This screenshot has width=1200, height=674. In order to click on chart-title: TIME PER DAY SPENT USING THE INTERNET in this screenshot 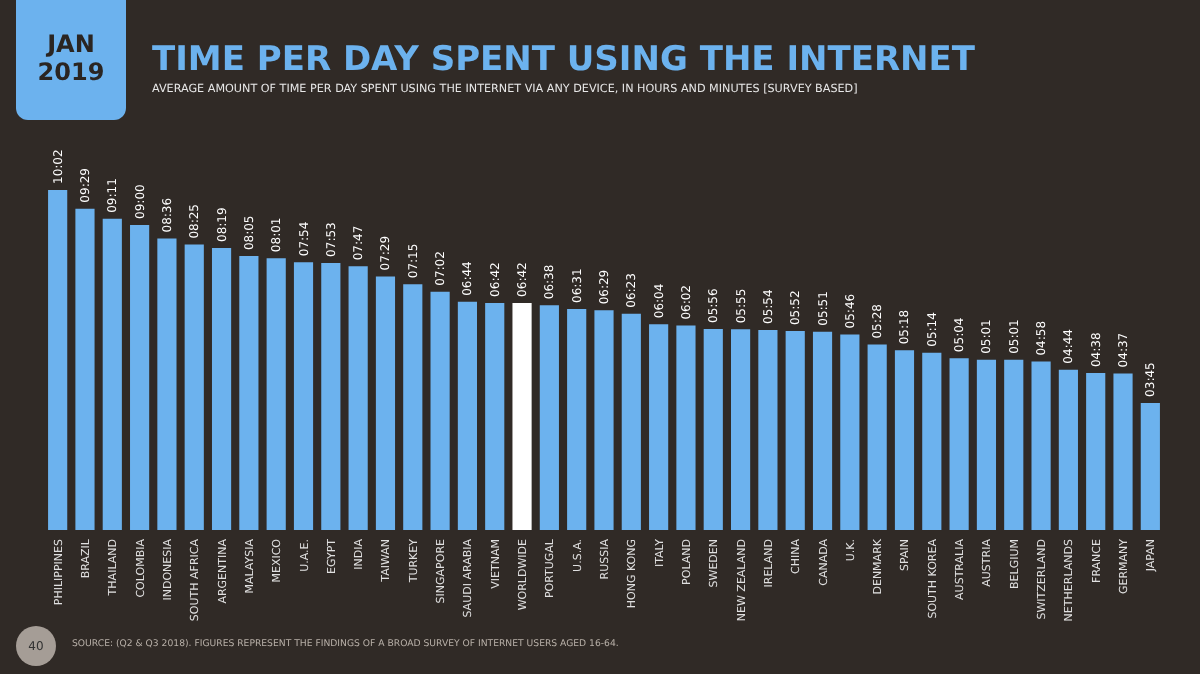, I will do `click(563, 60)`.